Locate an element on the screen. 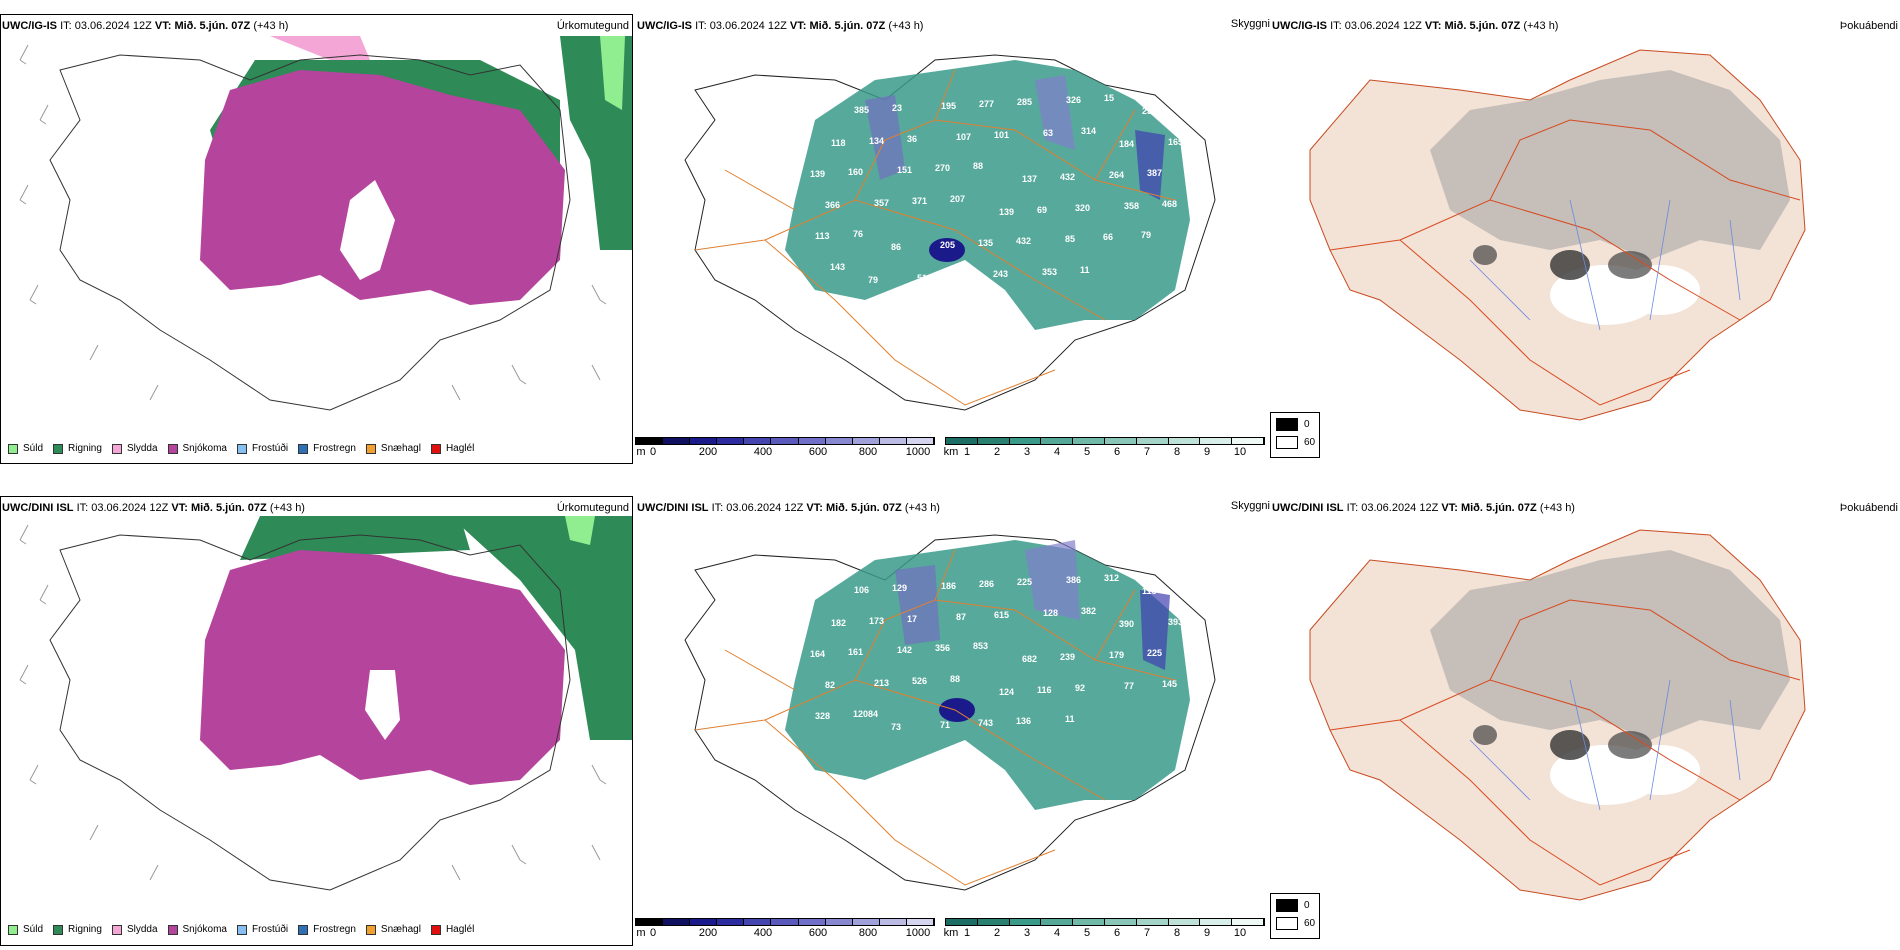 This screenshot has width=1900, height=950. visibility-value-label: 432 is located at coordinates (1067, 177).